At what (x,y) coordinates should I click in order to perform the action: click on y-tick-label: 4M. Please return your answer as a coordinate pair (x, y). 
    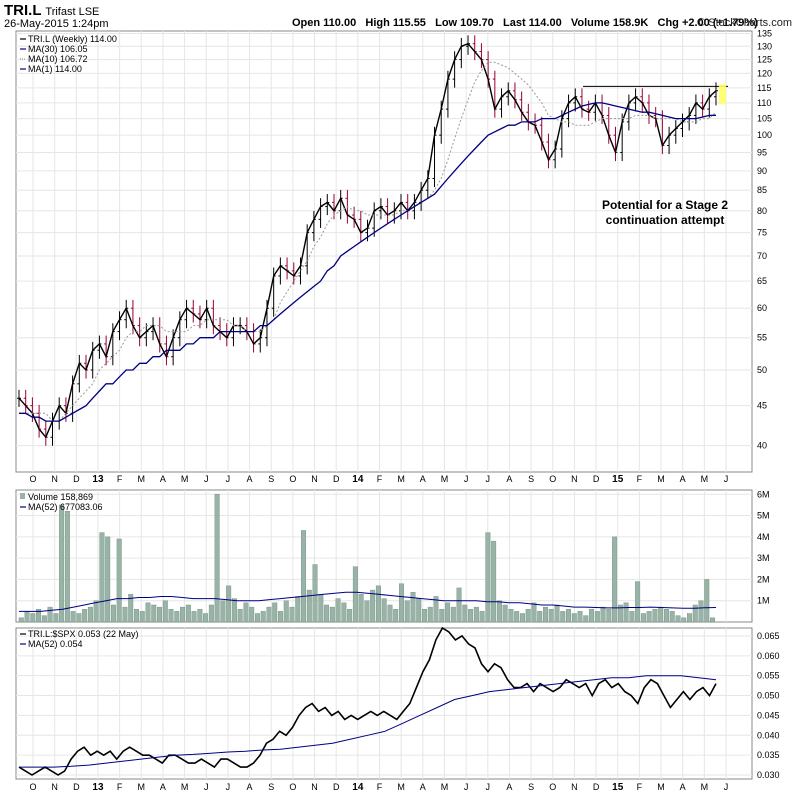
    Looking at the image, I should click on (763, 537).